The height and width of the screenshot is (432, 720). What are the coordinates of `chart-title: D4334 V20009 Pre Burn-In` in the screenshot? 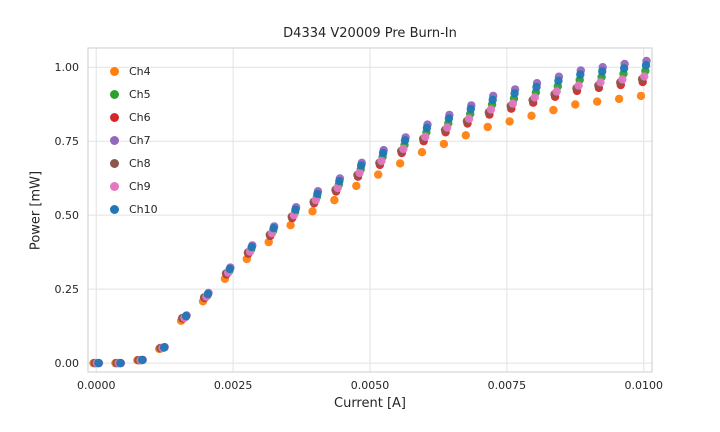 It's located at (370, 33).